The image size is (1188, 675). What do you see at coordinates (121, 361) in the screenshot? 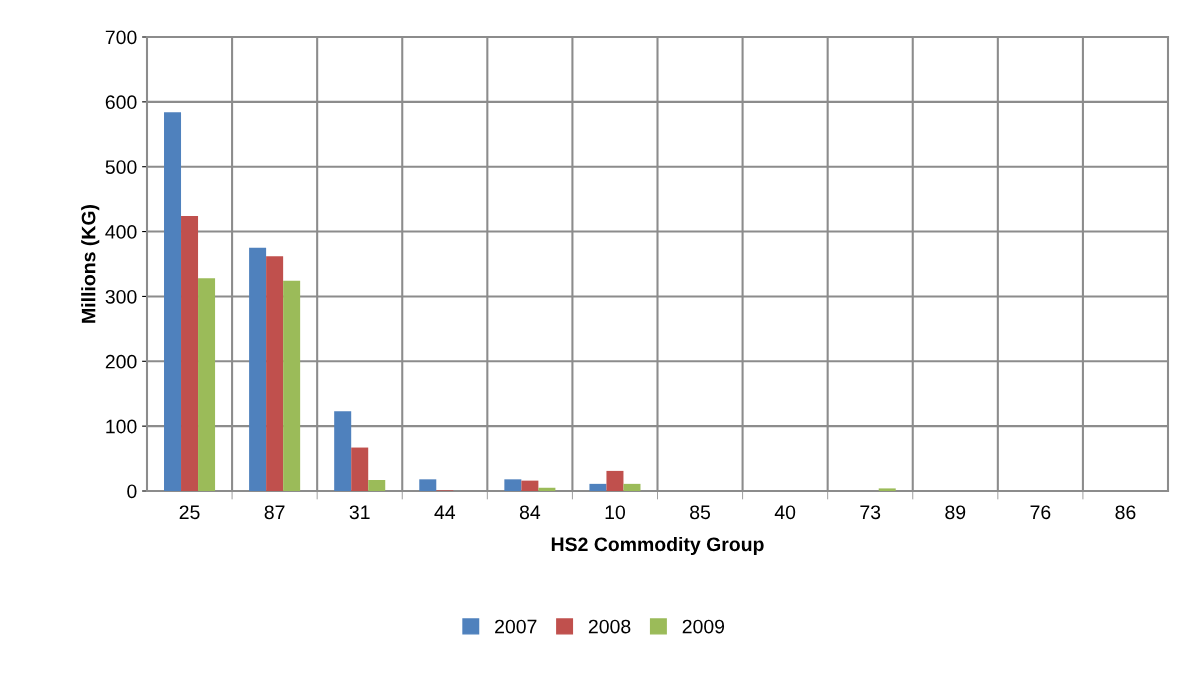
I see `y-tick-label: 200` at bounding box center [121, 361].